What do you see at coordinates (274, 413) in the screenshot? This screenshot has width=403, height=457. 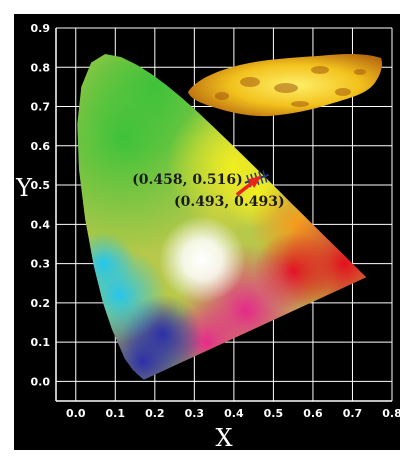 I see `x-tick-label: 0.5` at bounding box center [274, 413].